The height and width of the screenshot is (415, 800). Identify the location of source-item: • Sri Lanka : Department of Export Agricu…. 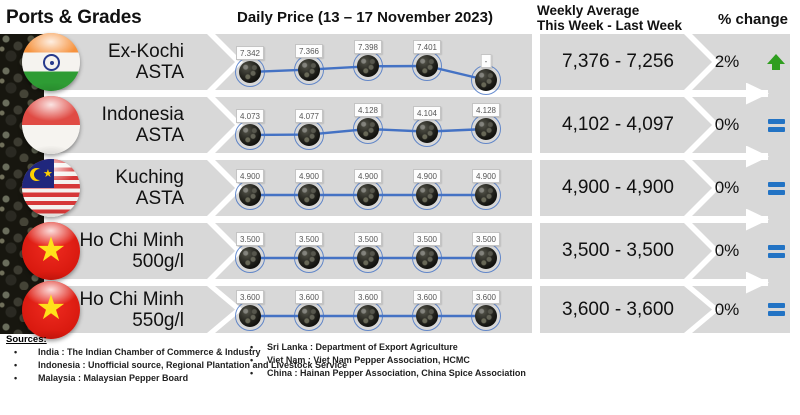
(388, 347).